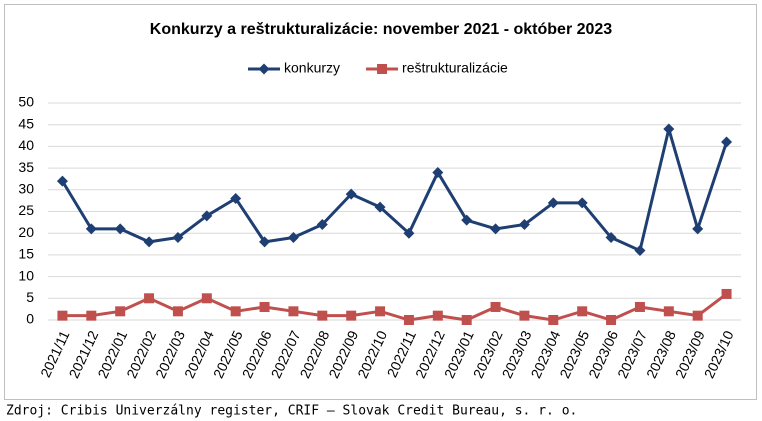 This screenshot has width=762, height=421. What do you see at coordinates (26, 275) in the screenshot?
I see `y-tick-label: 10` at bounding box center [26, 275].